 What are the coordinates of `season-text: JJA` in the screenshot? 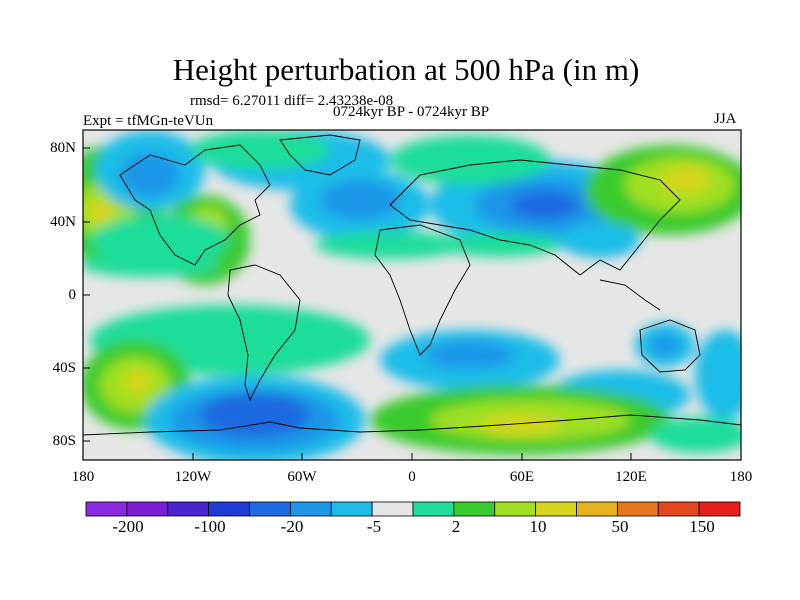 It's located at (725, 119).